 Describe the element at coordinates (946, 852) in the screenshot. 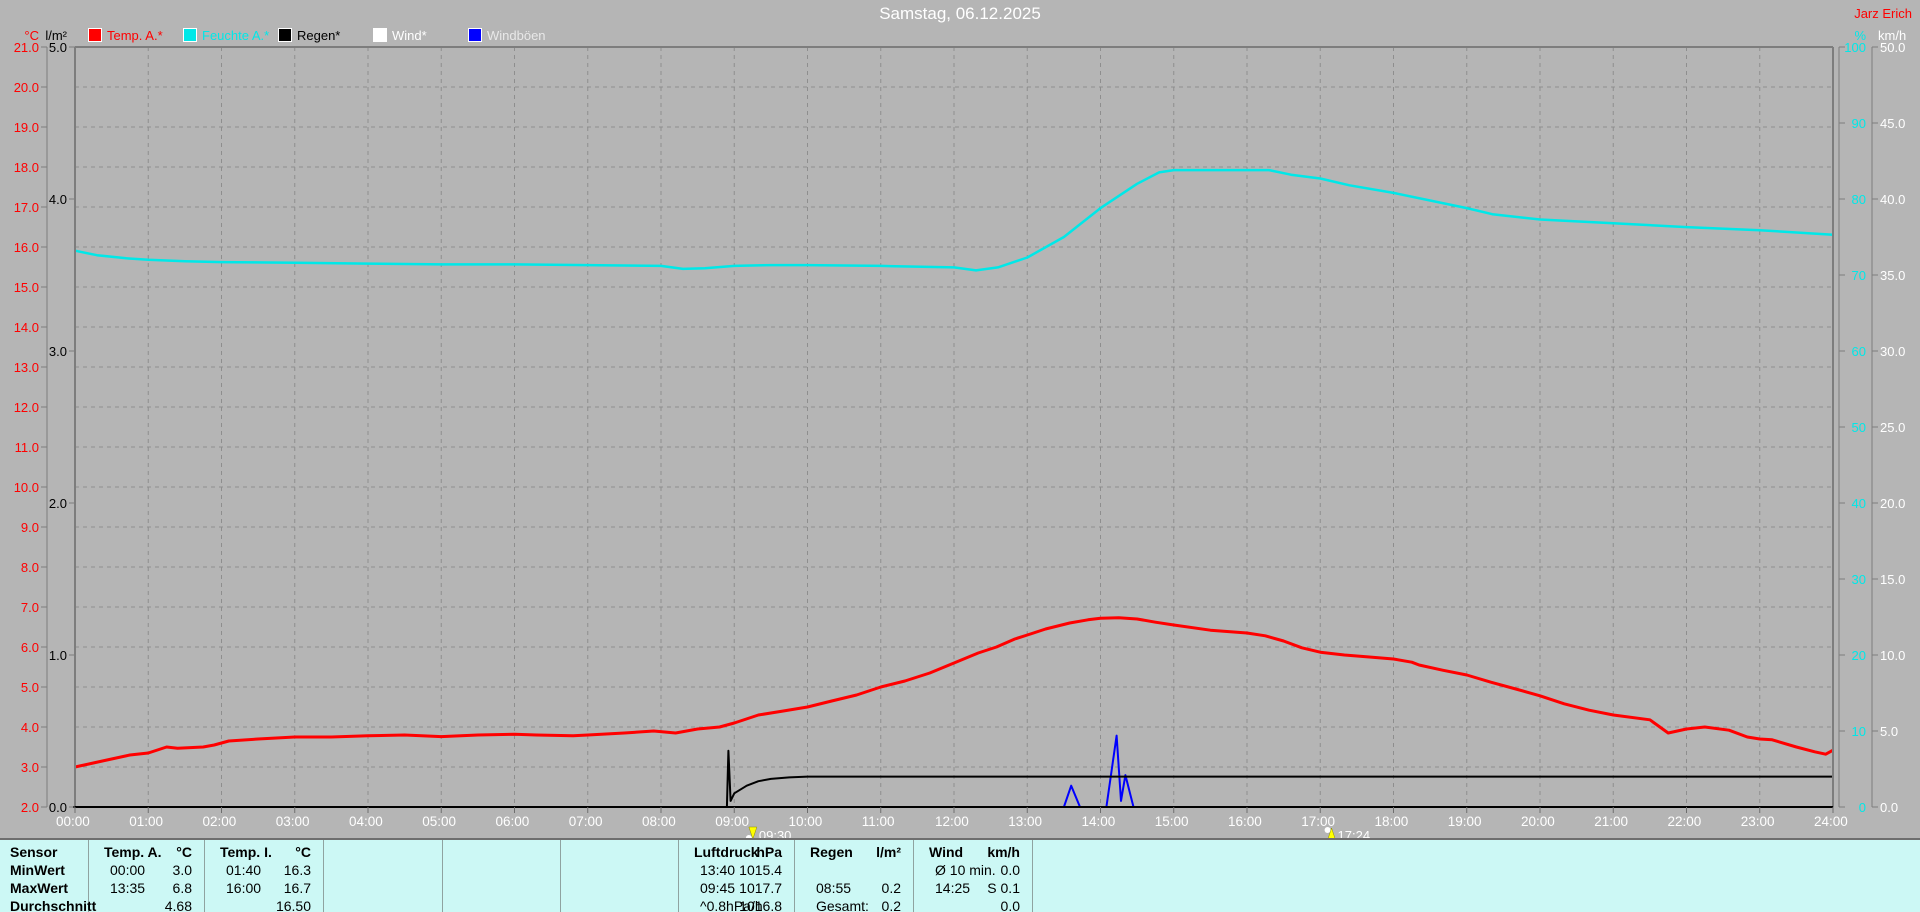

I see `table-col-name: Wind` at that location.